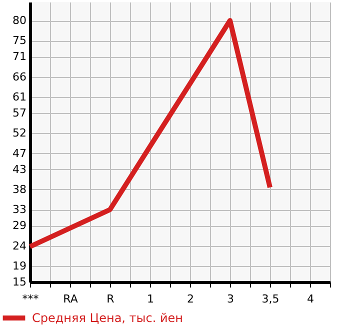 The image size is (345, 335). I want to click on y-tick-label: 71, so click(19, 57).